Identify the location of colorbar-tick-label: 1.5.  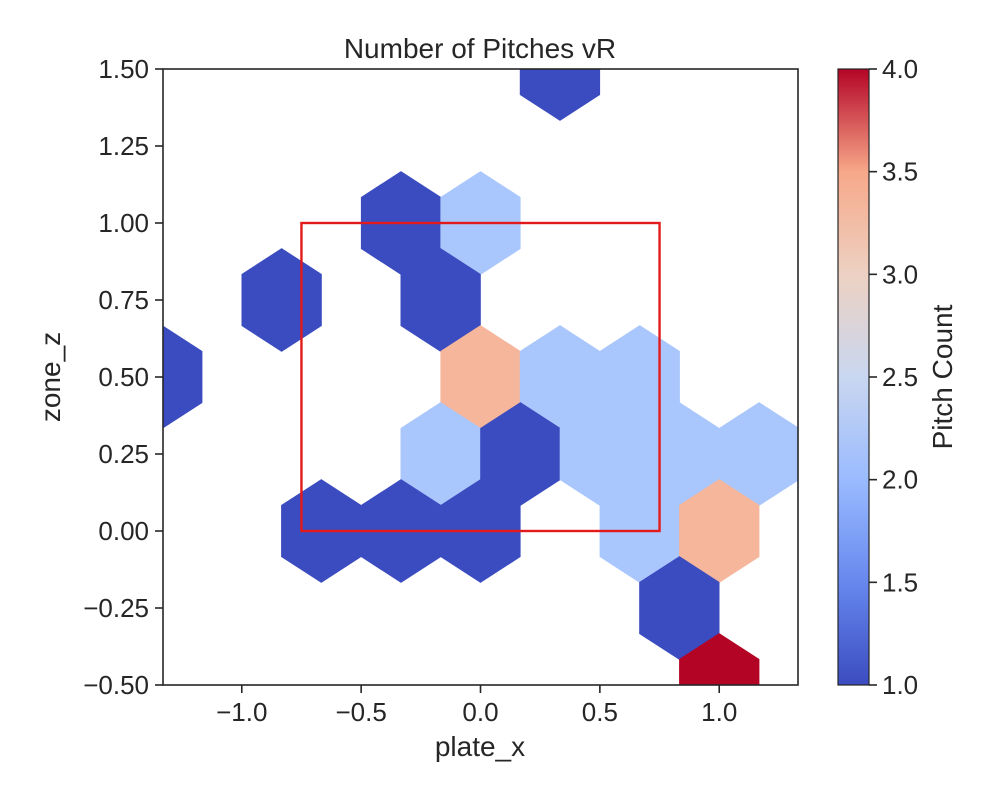
(900, 582).